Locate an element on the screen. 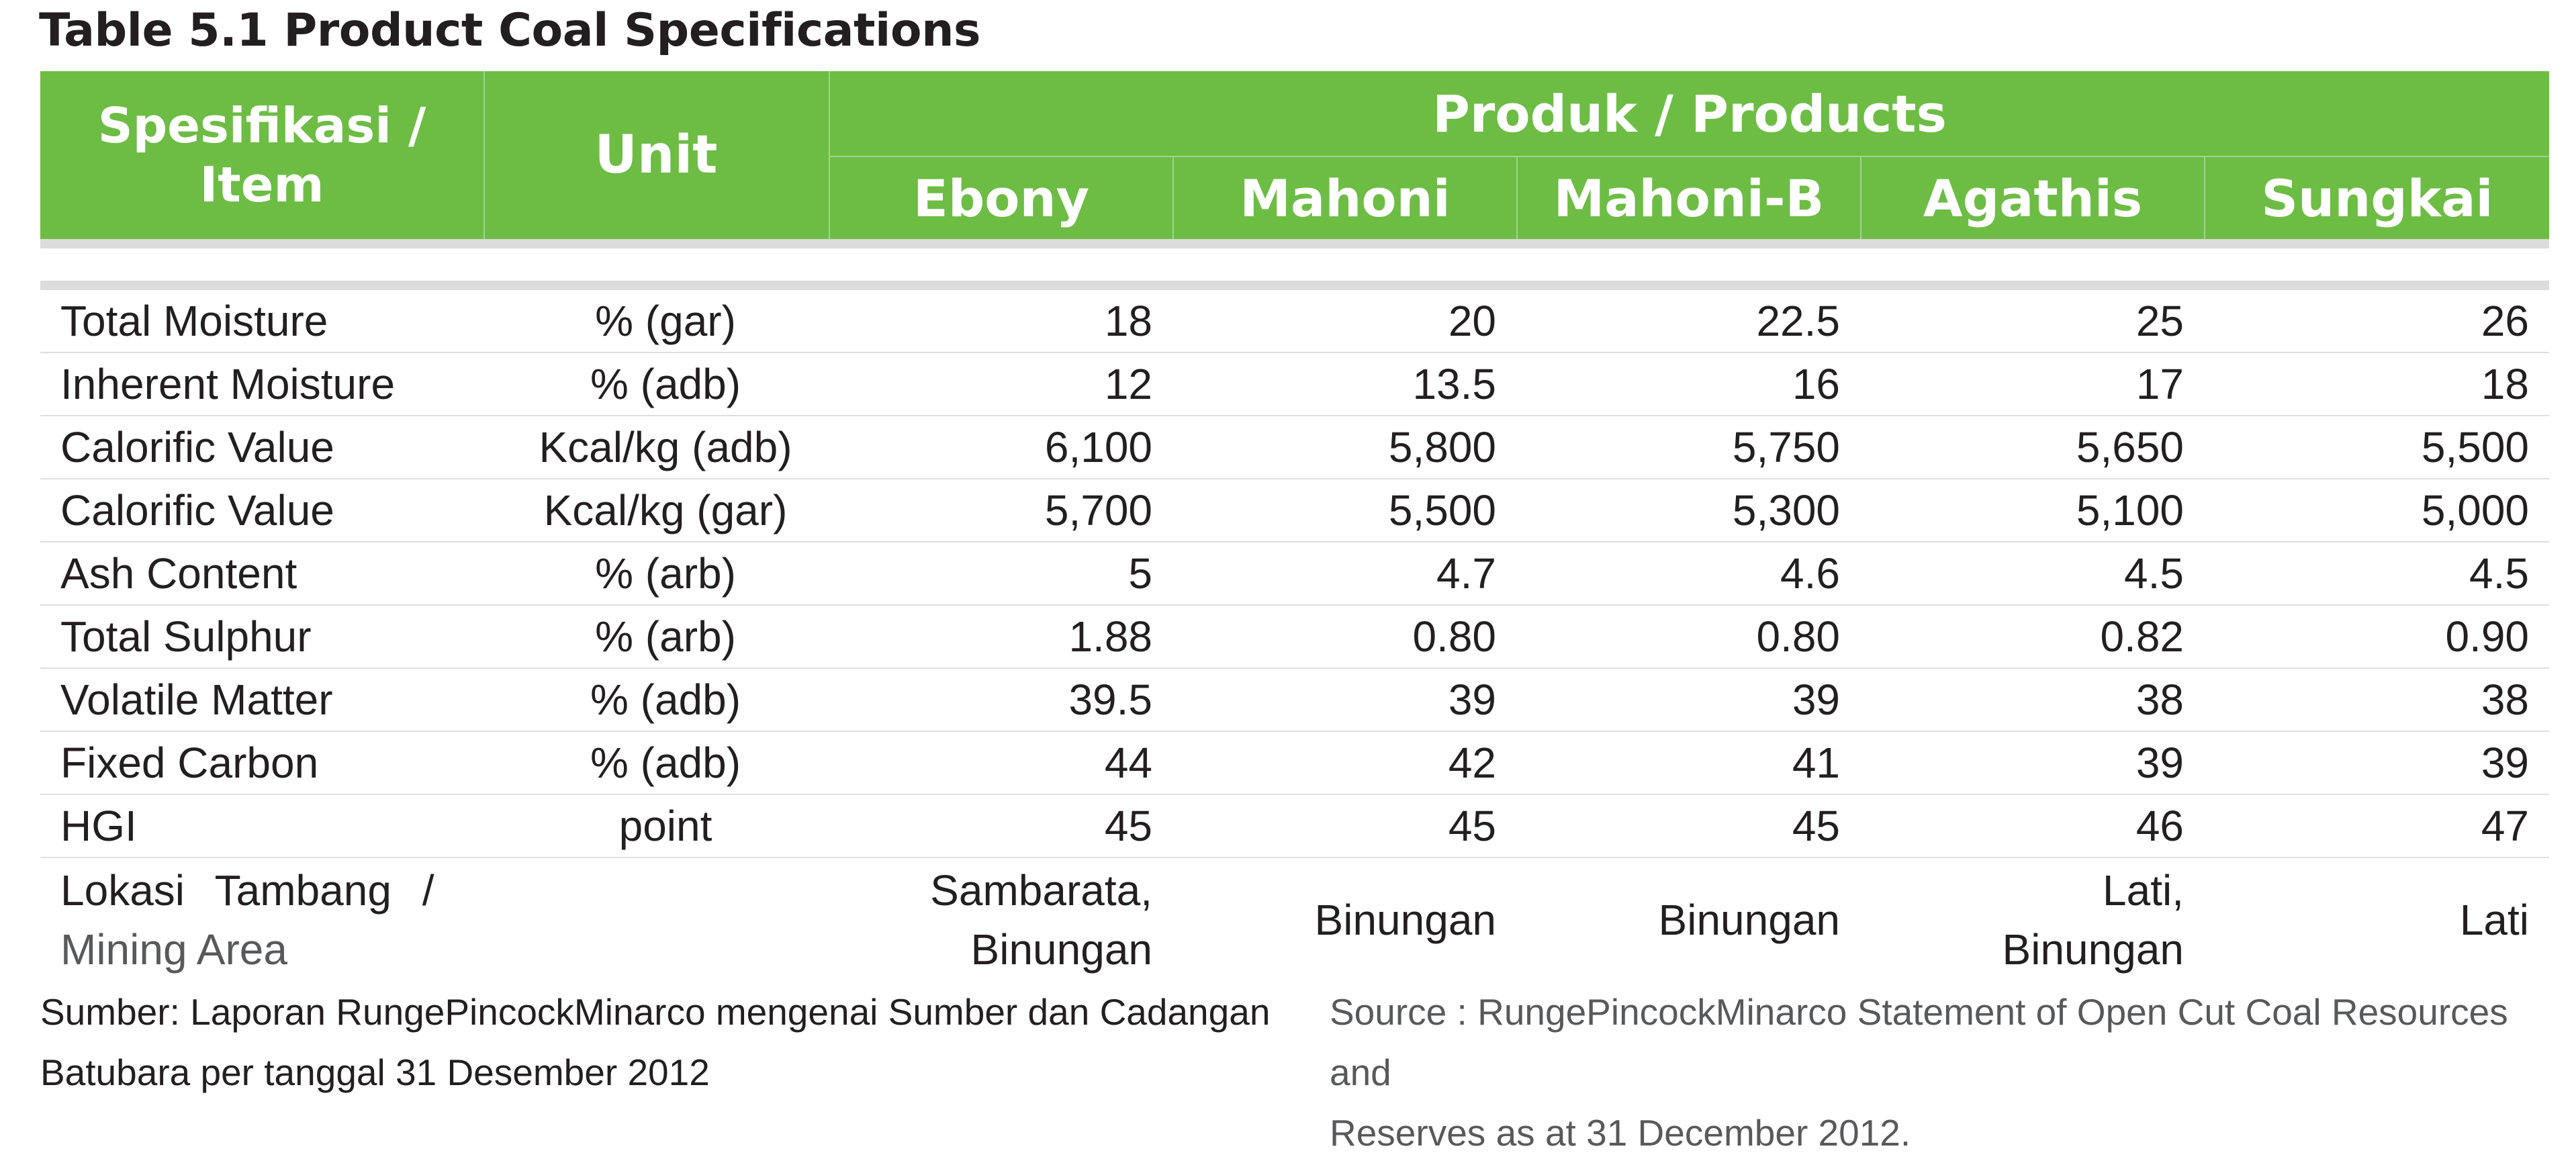  row-unit: Kcal/kg (adb) is located at coordinates (665, 447).